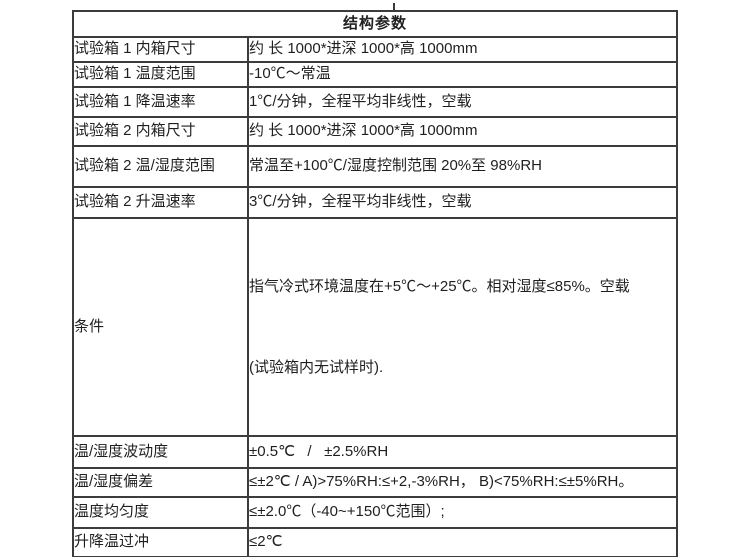 The image size is (750, 557). What do you see at coordinates (394, 7) in the screenshot?
I see `stray-mark` at bounding box center [394, 7].